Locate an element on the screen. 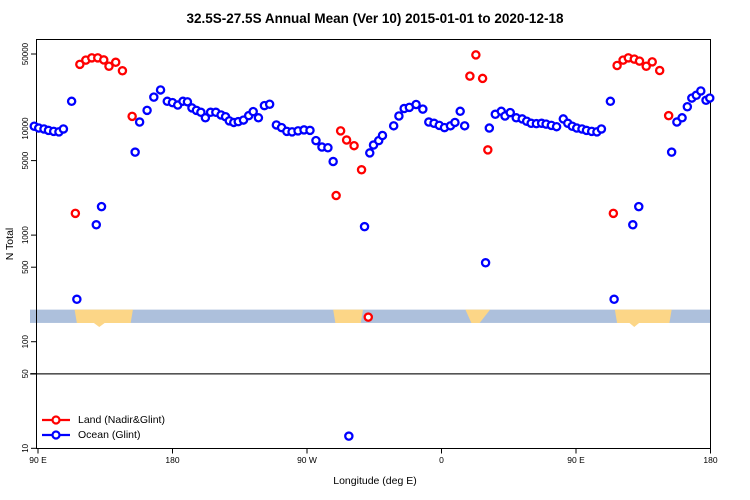  legend-item-ocean: Ocean (Glint) is located at coordinates (103, 435).